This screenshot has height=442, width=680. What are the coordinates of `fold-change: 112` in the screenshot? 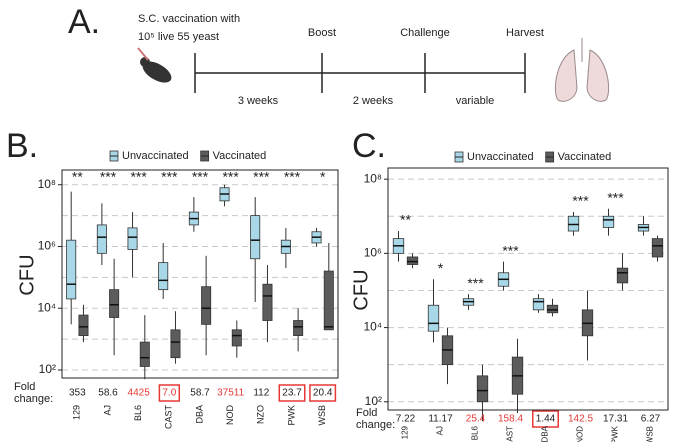 It's located at (261, 393).